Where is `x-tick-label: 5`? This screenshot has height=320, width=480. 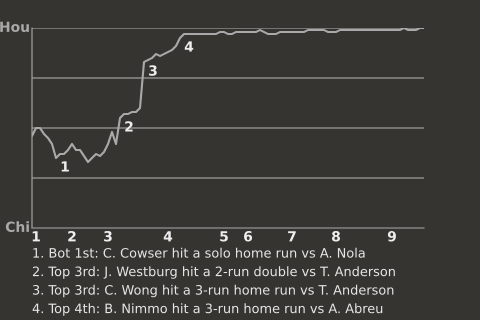
x-tick-label: 5 is located at coordinates (224, 236).